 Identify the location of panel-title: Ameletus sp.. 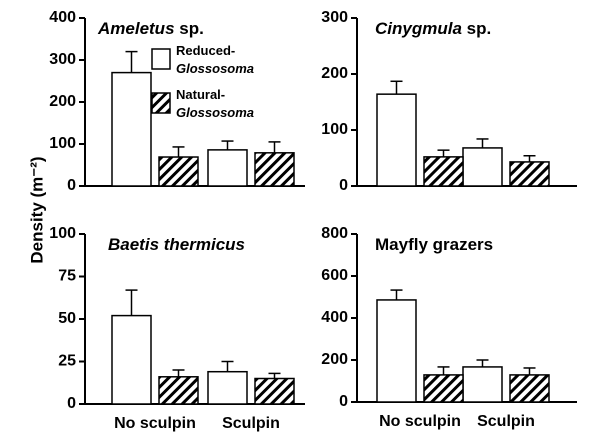
(150, 28).